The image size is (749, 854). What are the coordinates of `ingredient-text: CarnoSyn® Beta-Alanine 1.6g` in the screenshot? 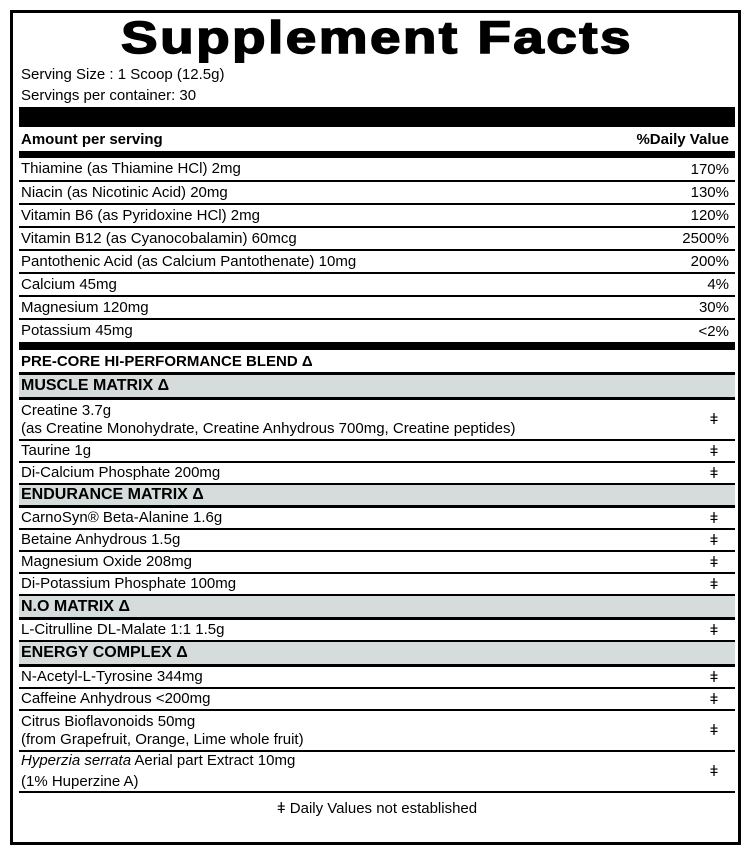 It's located at (122, 517).